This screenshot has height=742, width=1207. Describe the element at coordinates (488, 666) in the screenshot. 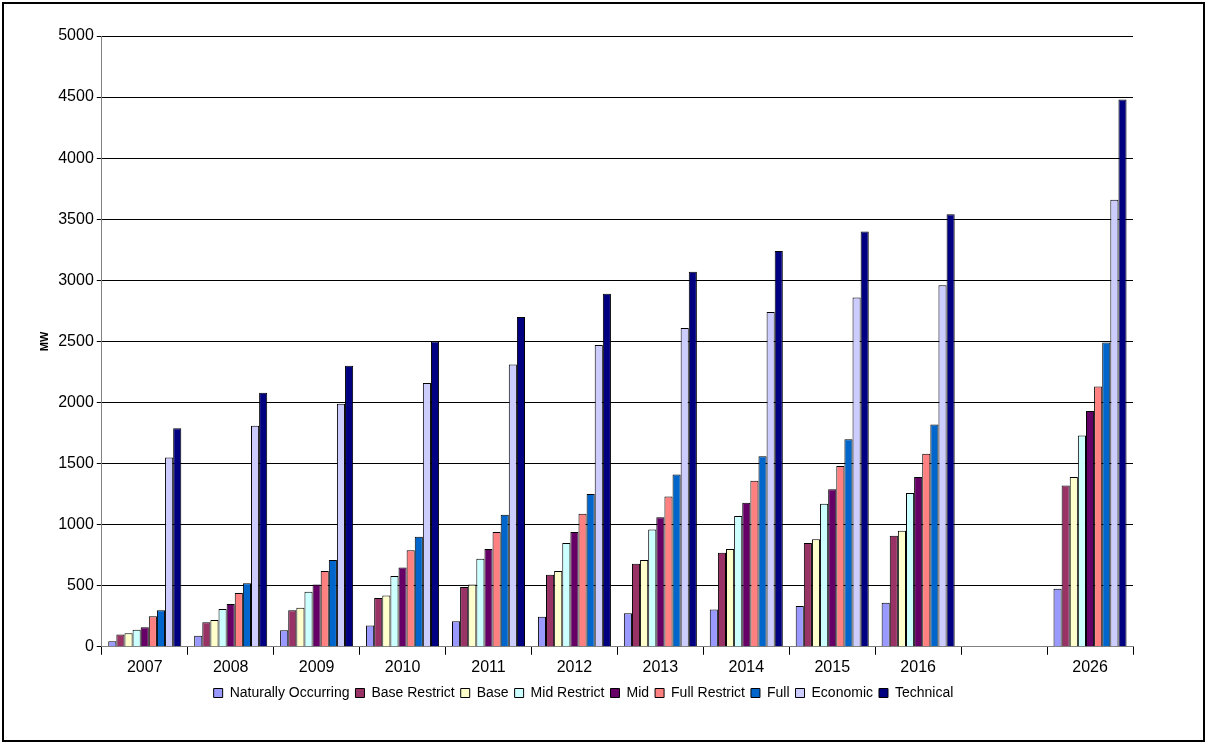

I see `x-tick-label: 2011` at that location.